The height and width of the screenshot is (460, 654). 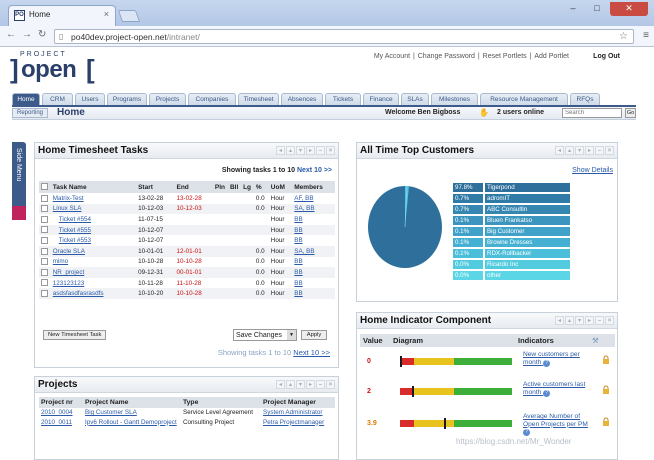 I want to click on close-window-button: ✕, so click(x=629, y=9).